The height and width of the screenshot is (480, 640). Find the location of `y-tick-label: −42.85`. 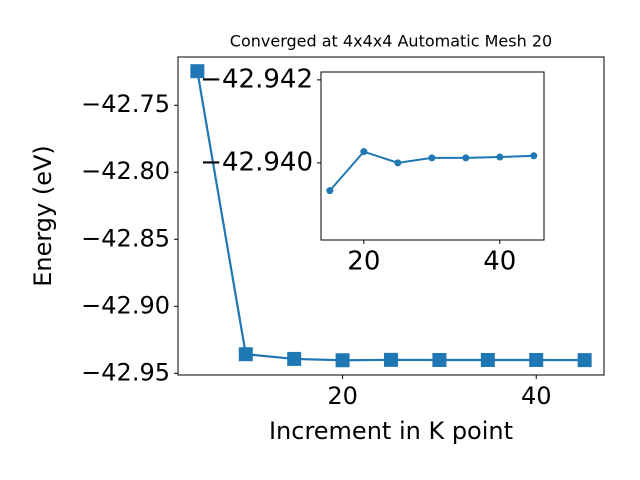

y-tick-label: −42.85 is located at coordinates (125, 238).